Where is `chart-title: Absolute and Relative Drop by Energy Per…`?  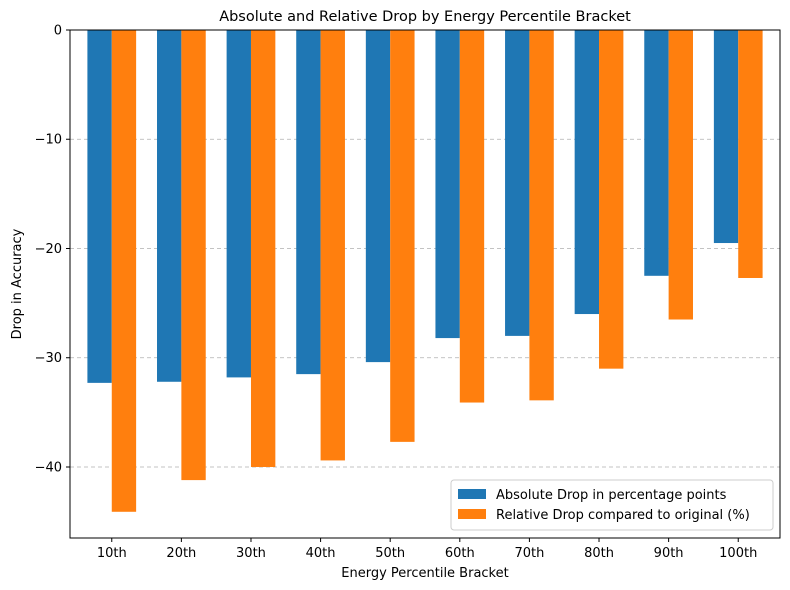 chart-title: Absolute and Relative Drop by Energy Per… is located at coordinates (425, 17).